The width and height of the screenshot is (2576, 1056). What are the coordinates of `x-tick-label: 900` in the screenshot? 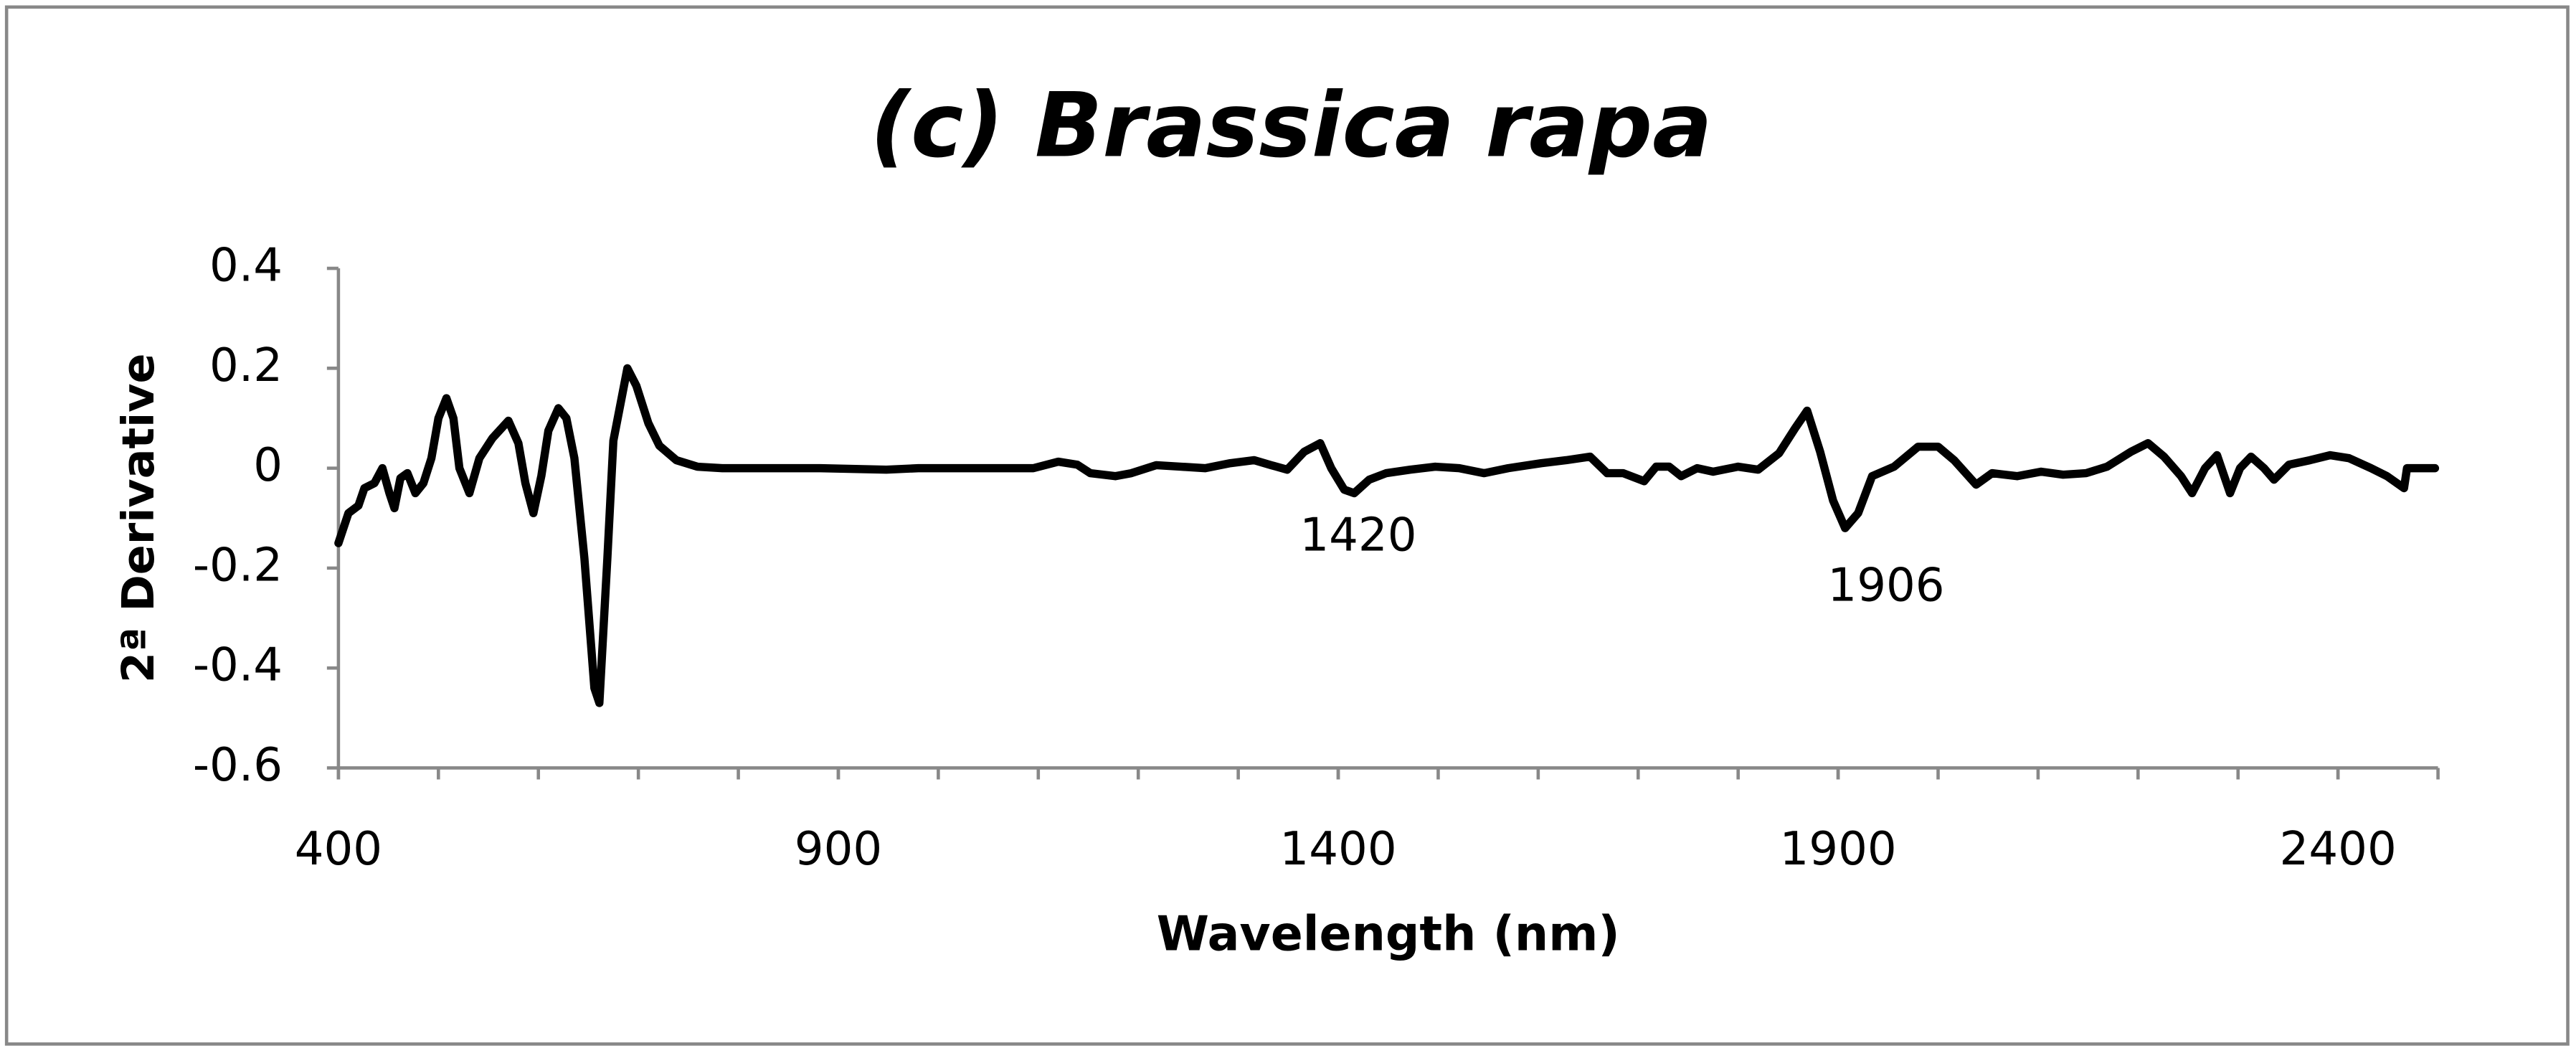 It's located at (838, 849).